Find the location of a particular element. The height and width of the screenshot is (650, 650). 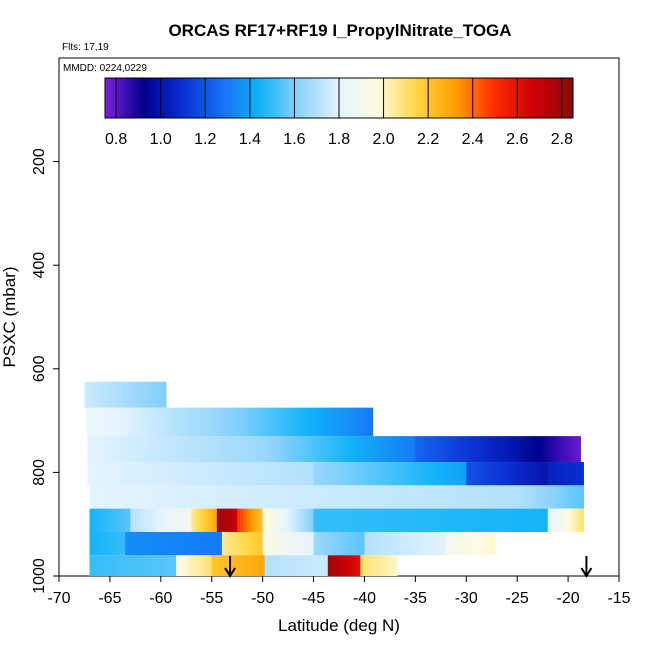

y-tick-label: 200 is located at coordinates (39, 161).